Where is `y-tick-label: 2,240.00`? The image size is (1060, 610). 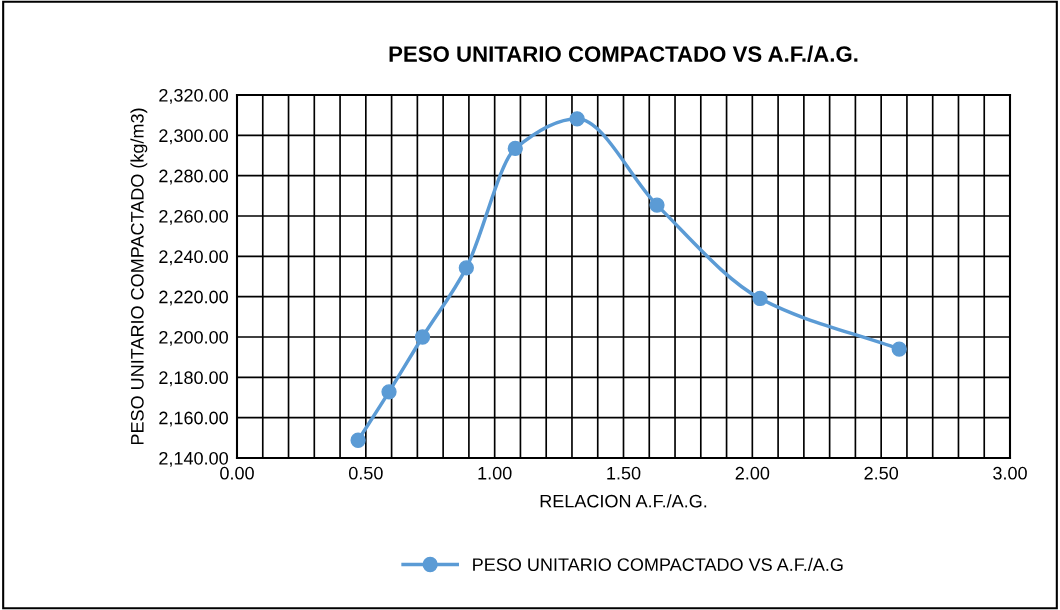
y-tick-label: 2,240.00 is located at coordinates (193, 258).